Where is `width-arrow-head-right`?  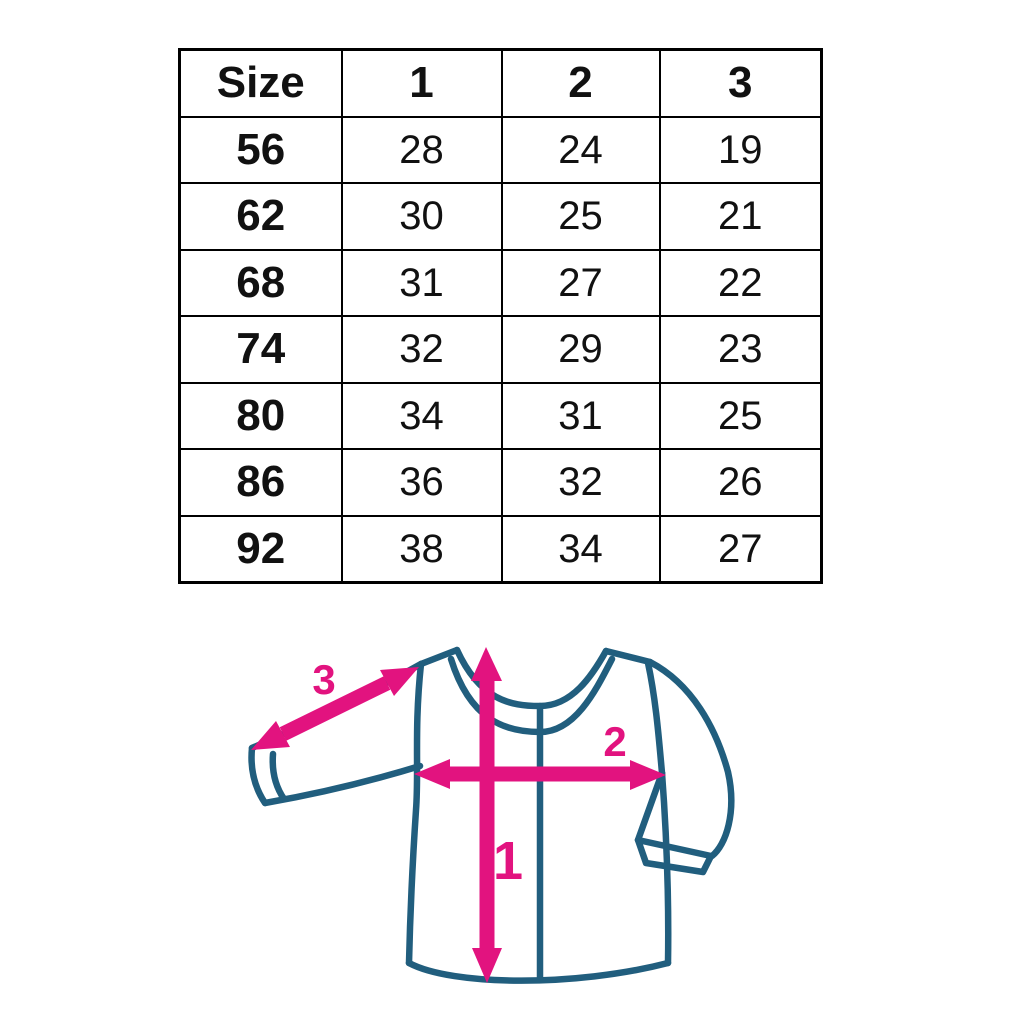 width-arrow-head-right is located at coordinates (648, 775).